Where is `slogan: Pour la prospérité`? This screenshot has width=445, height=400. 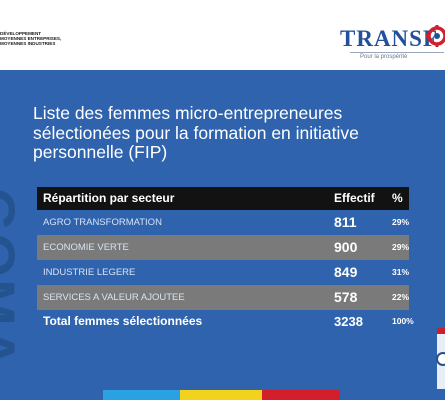 slogan: Pour la prospérité is located at coordinates (397, 56).